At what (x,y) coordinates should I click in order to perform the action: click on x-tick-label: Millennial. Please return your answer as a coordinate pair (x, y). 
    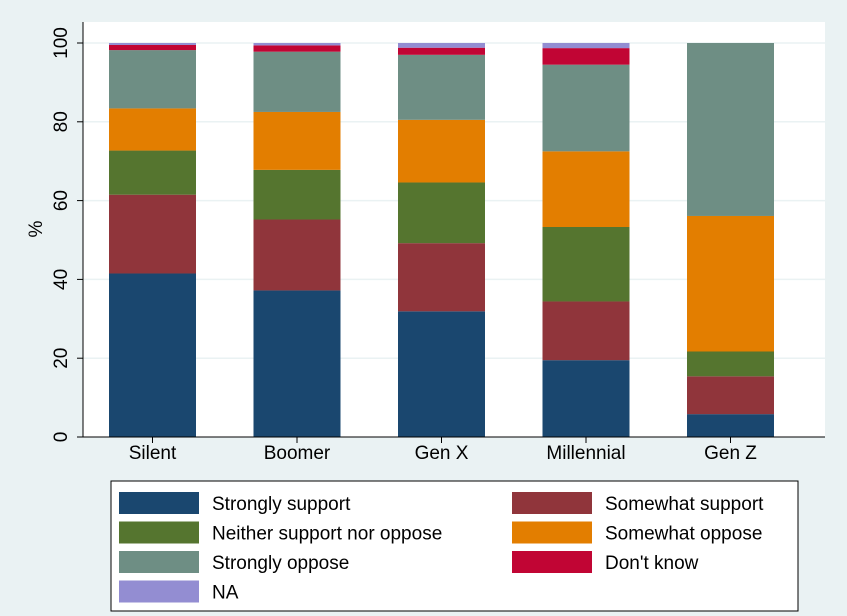
    Looking at the image, I should click on (585, 453).